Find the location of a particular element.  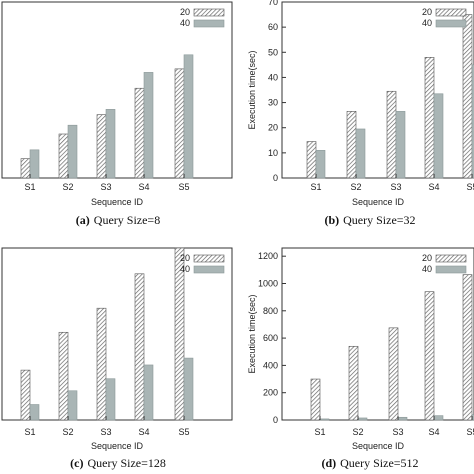

y-tick-label: 10 is located at coordinates (273, 153).